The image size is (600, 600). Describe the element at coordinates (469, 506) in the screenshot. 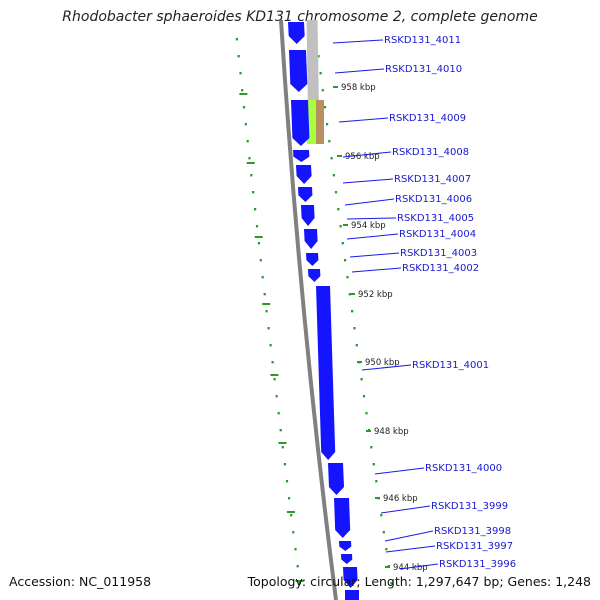

I see `gene-label: RSKD131_3999` at that location.